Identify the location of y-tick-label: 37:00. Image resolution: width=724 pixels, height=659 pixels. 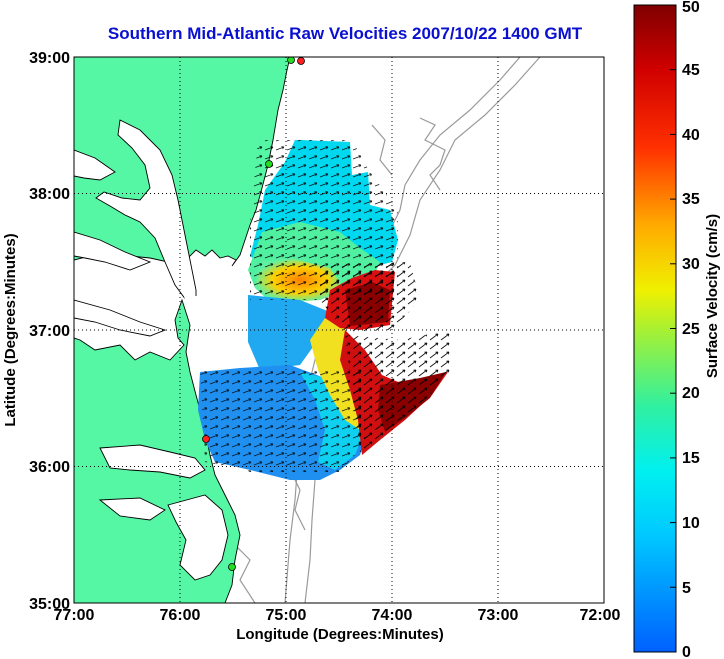
(49, 331).